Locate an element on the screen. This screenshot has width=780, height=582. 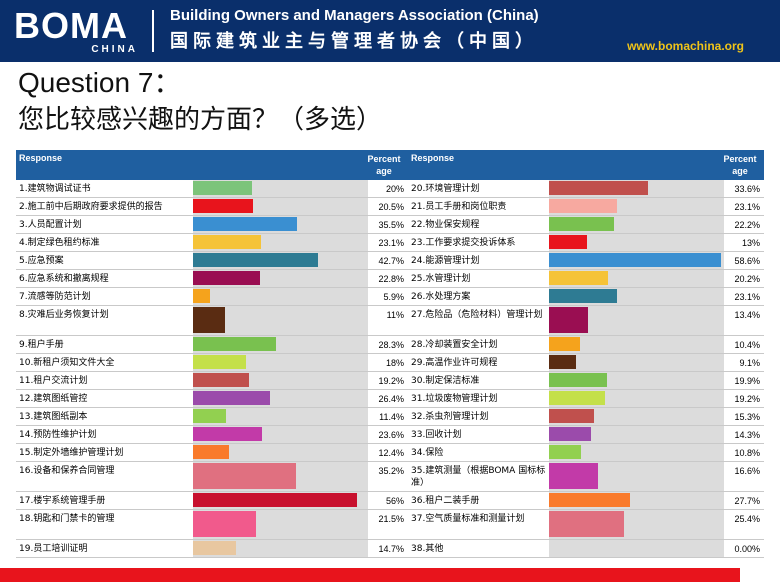
table-row: 26.水处理方案 23.1% is located at coordinates (586, 297).